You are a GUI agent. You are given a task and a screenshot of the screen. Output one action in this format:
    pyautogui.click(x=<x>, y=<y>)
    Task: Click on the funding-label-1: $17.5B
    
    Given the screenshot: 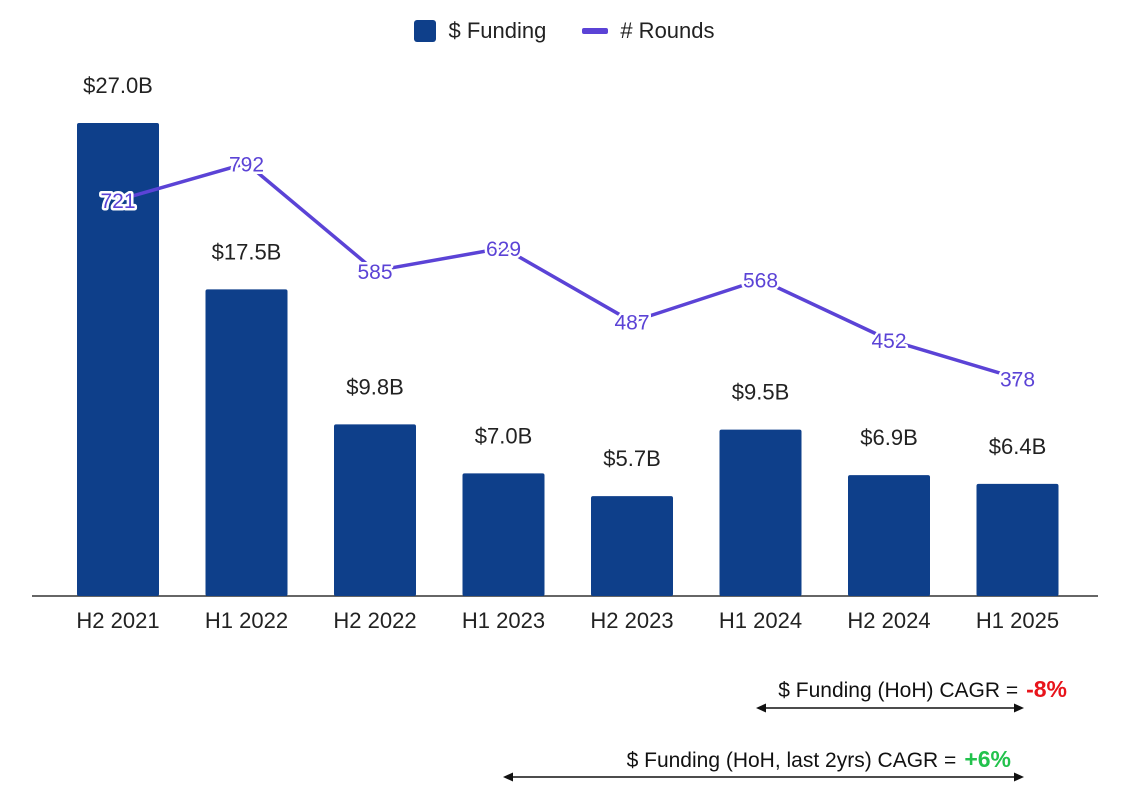 What is the action you would take?
    pyautogui.click(x=247, y=251)
    